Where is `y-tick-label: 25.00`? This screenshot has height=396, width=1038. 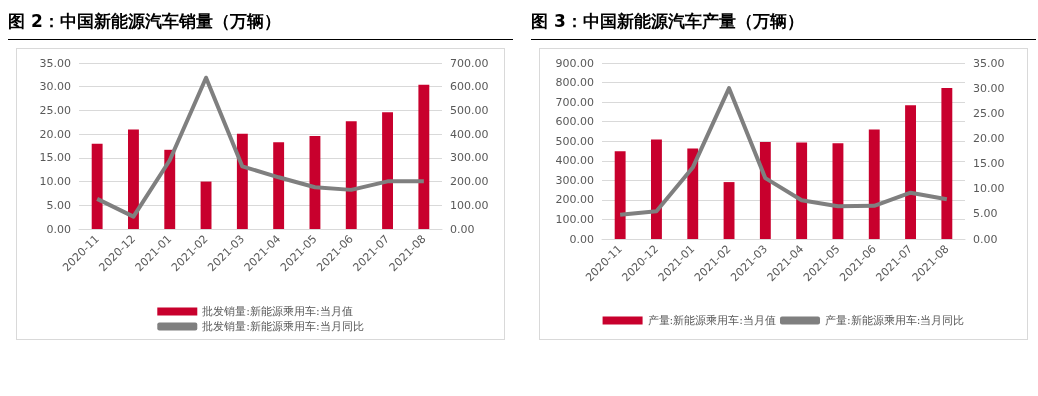
y-tick-label: 25.00 is located at coordinates (55, 110).